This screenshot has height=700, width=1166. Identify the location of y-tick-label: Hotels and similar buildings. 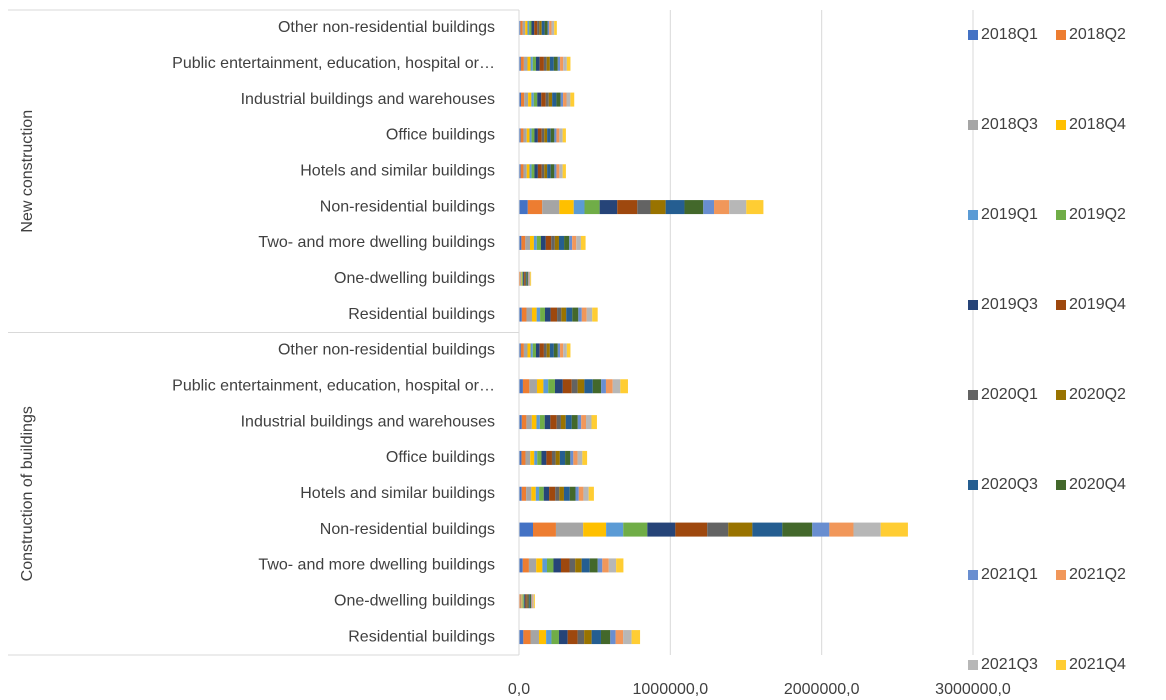
(397, 170).